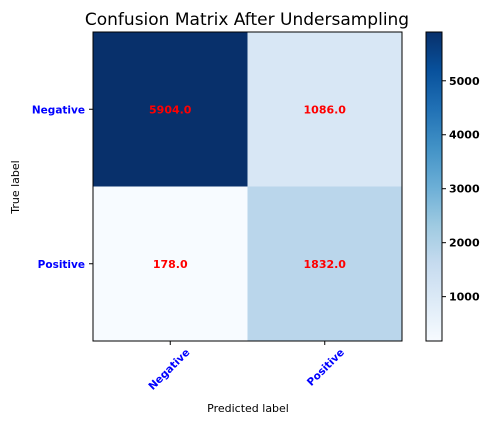  Describe the element at coordinates (61, 265) in the screenshot. I see `y-tick-label: Positive` at that location.